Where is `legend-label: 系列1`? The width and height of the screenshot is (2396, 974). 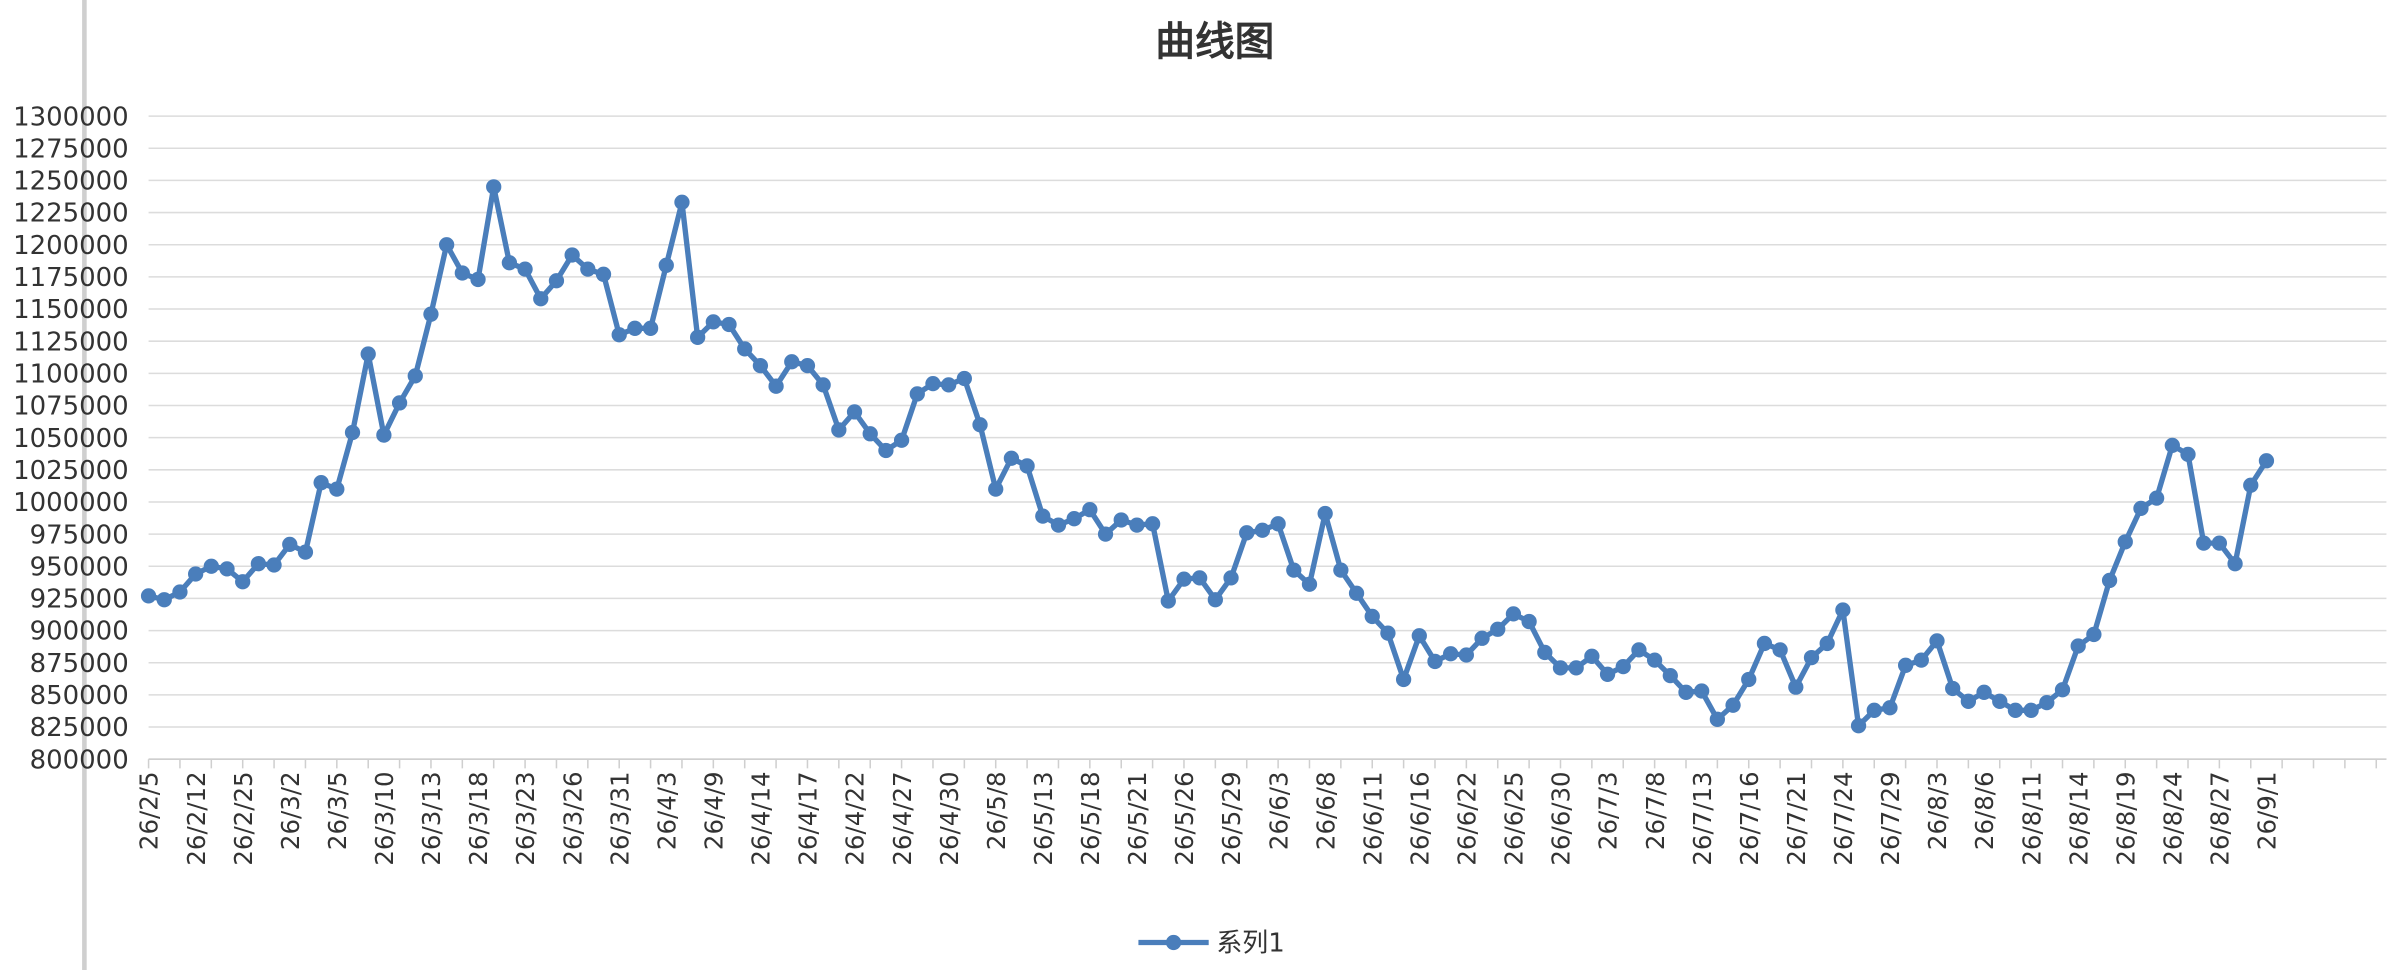
legend-label: 系列1 is located at coordinates (1250, 944).